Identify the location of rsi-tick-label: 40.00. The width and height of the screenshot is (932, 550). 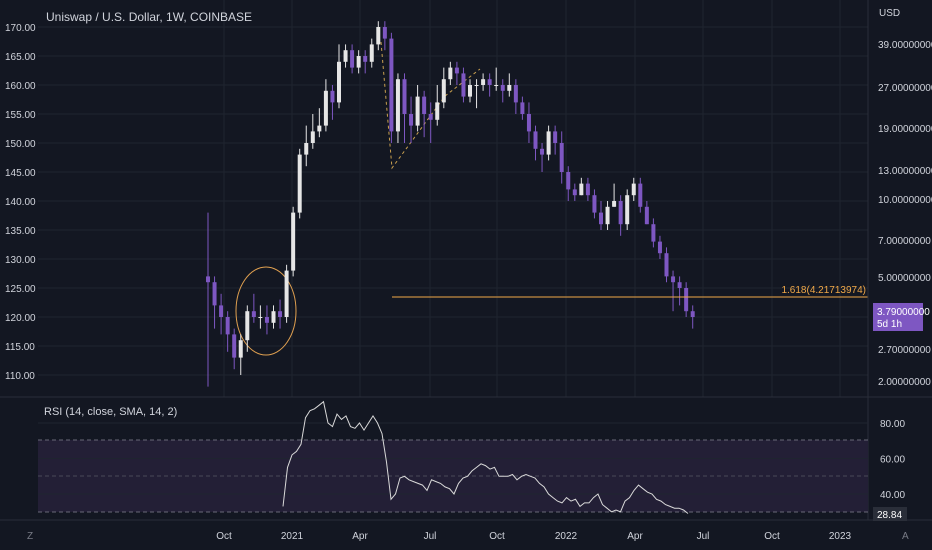
(892, 495).